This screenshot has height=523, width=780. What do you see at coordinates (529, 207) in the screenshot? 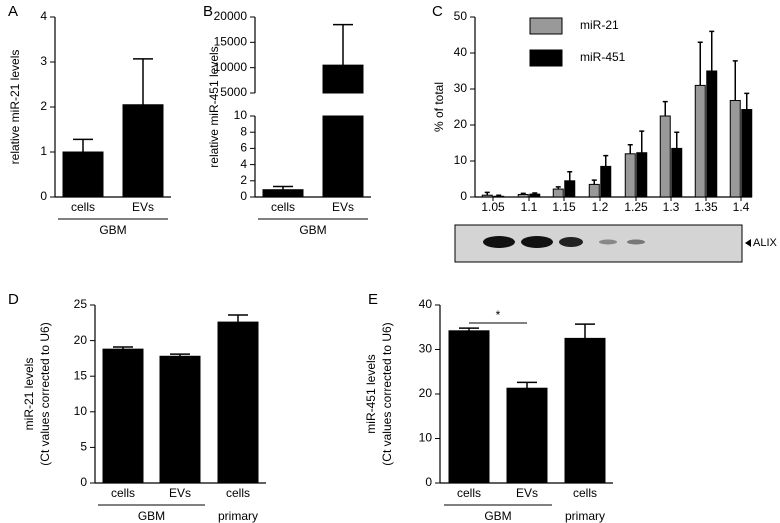
I see `x-tick-label: 1.1` at bounding box center [529, 207].